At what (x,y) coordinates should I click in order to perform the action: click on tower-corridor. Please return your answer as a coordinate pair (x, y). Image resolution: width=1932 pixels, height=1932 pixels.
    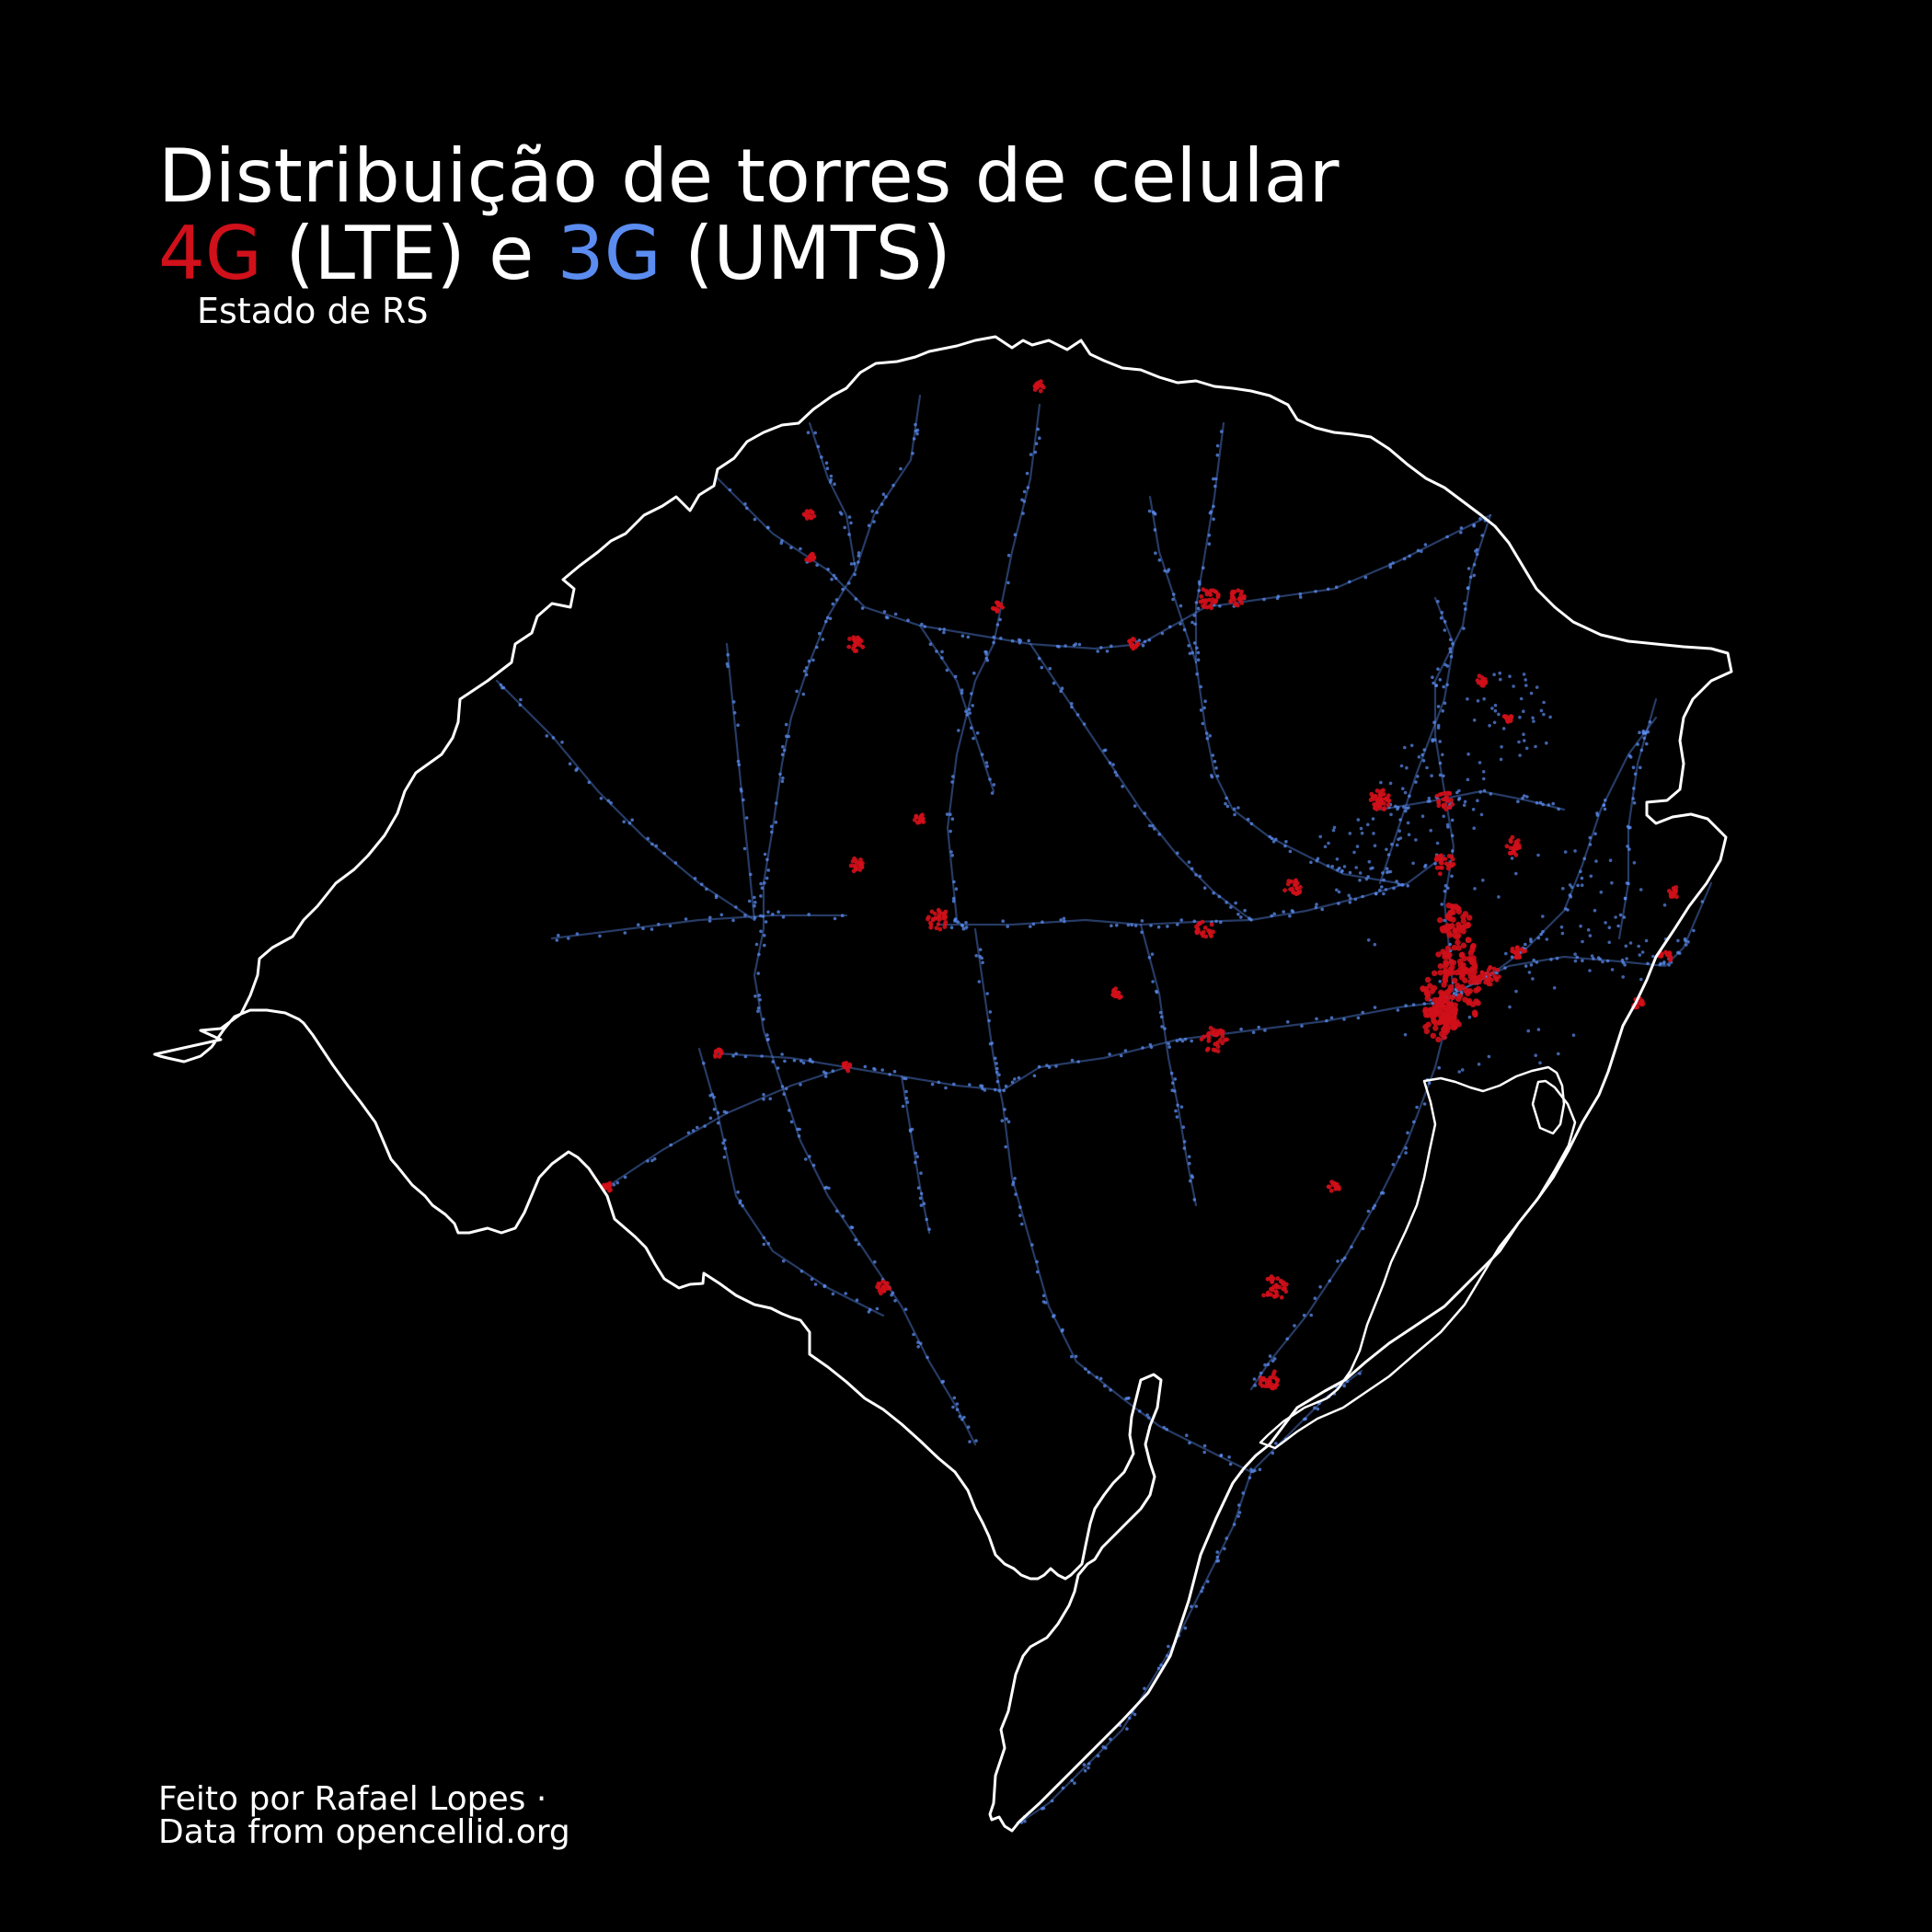
    Looking at the image, I should click on (1209, 542).